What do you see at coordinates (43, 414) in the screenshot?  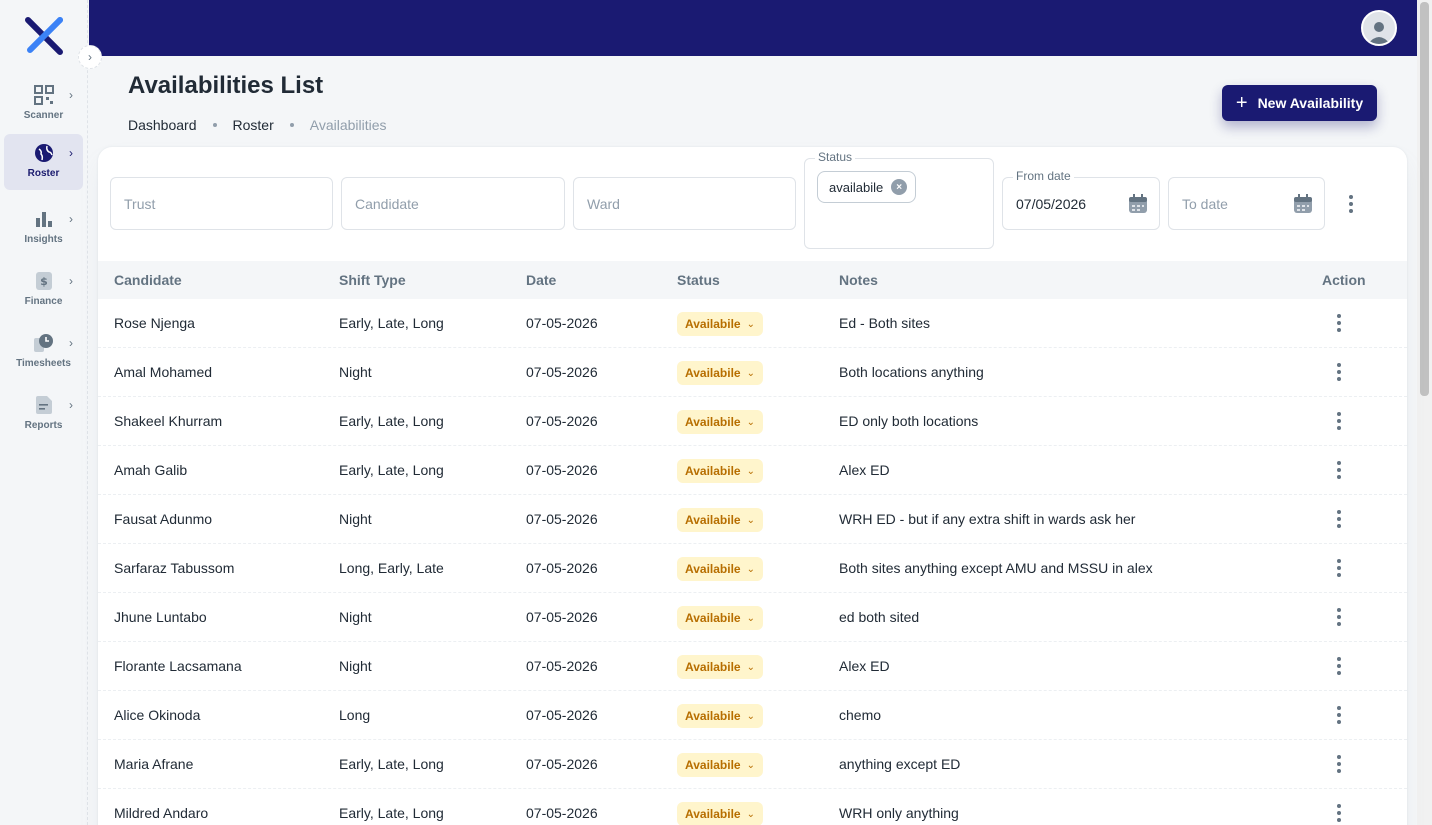 I see `sidebar-item-reports: Reports ›` at bounding box center [43, 414].